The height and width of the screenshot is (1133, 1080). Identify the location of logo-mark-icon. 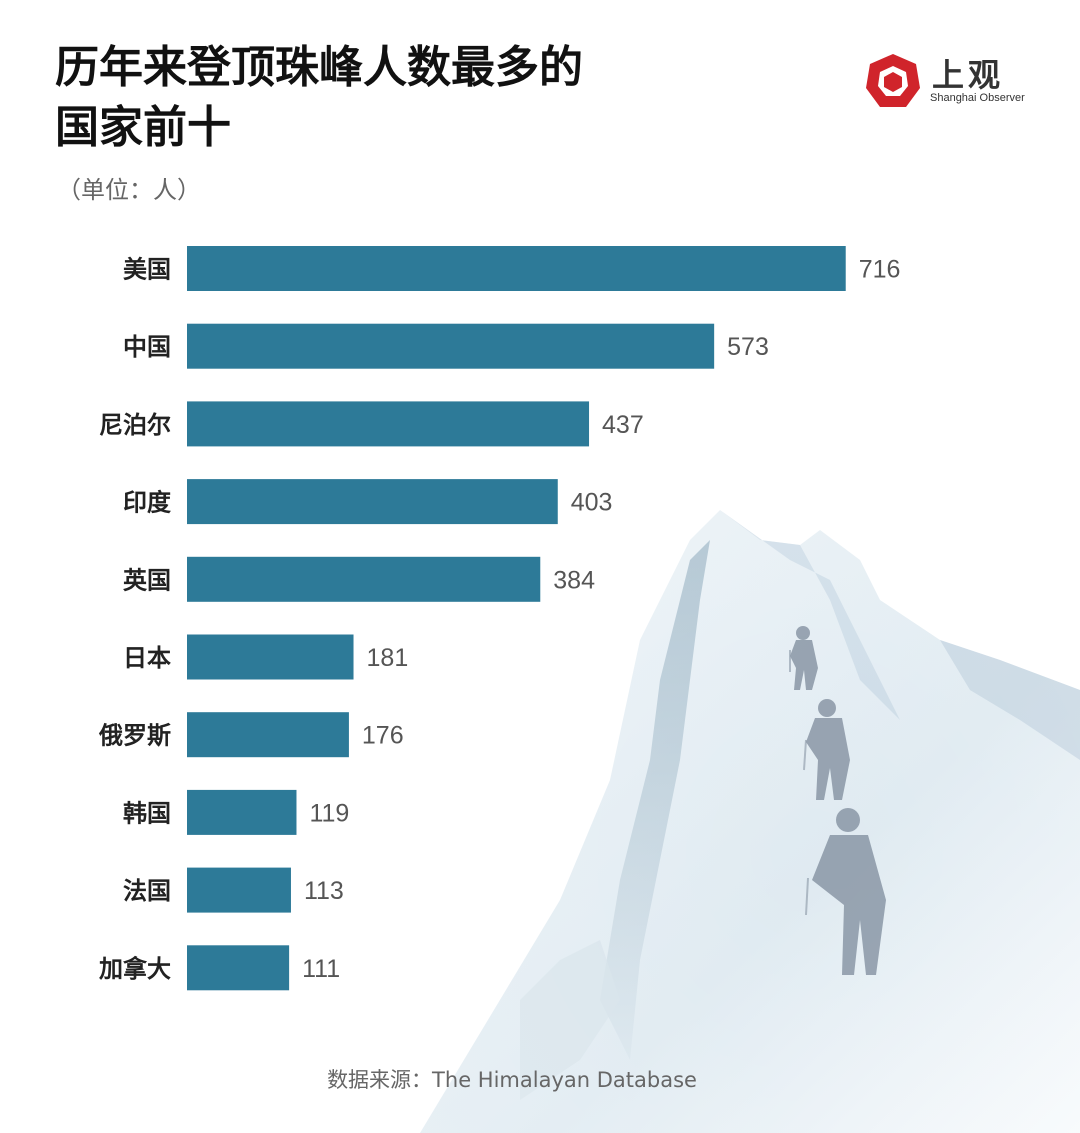
(893, 80).